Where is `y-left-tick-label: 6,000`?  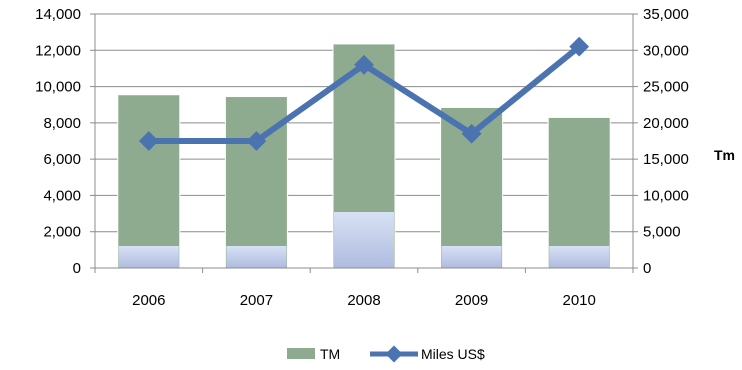 y-left-tick-label: 6,000 is located at coordinates (62, 159).